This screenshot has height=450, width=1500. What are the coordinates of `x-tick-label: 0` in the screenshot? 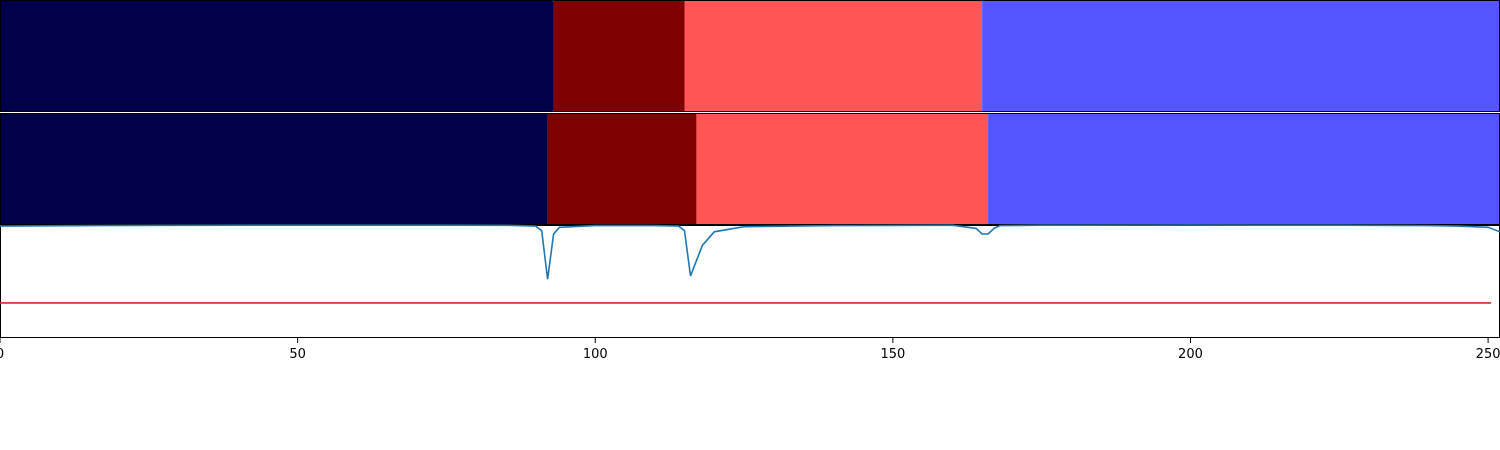 It's located at (2, 354).